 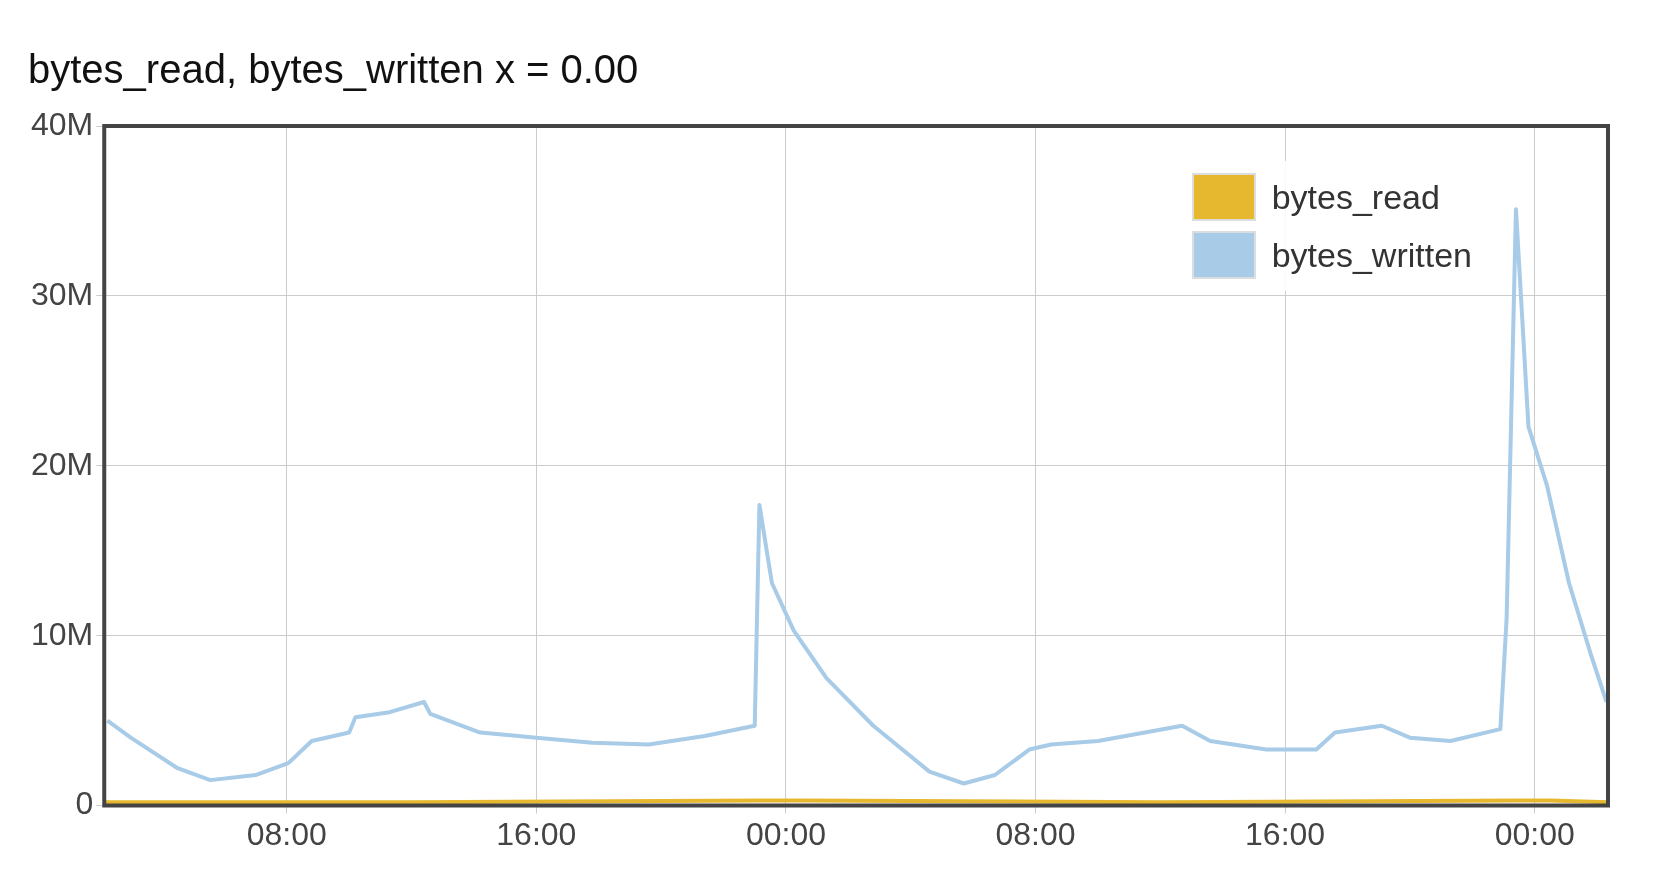 I want to click on y-tick-label: 10M, so click(x=62, y=633).